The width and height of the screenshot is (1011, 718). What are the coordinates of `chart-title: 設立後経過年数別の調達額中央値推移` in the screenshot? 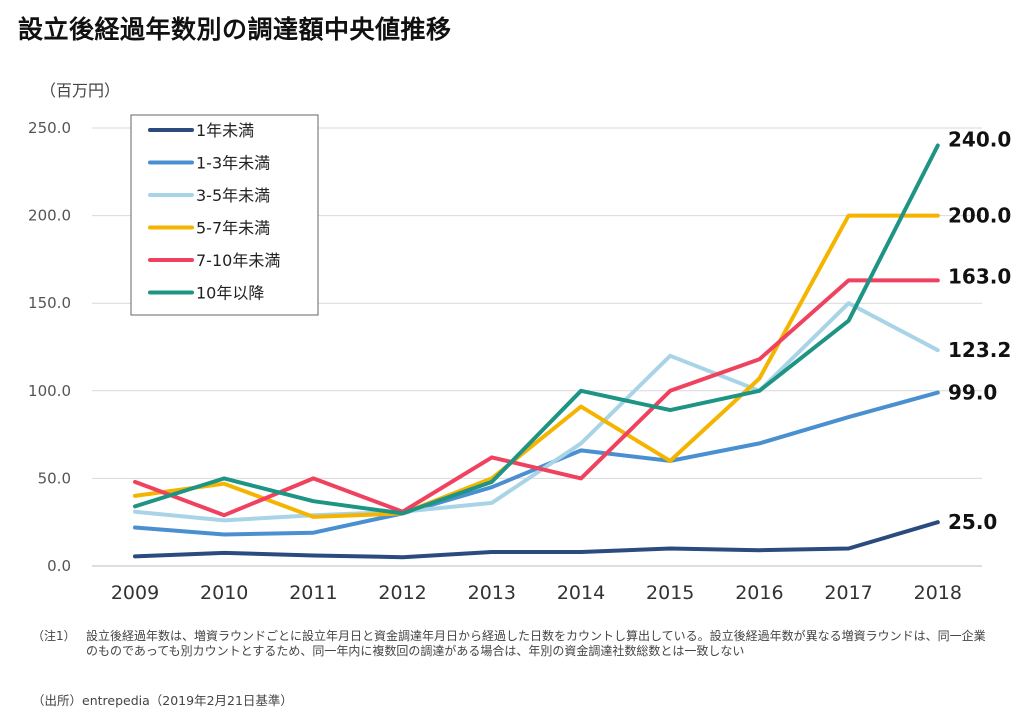 It's located at (235, 29).